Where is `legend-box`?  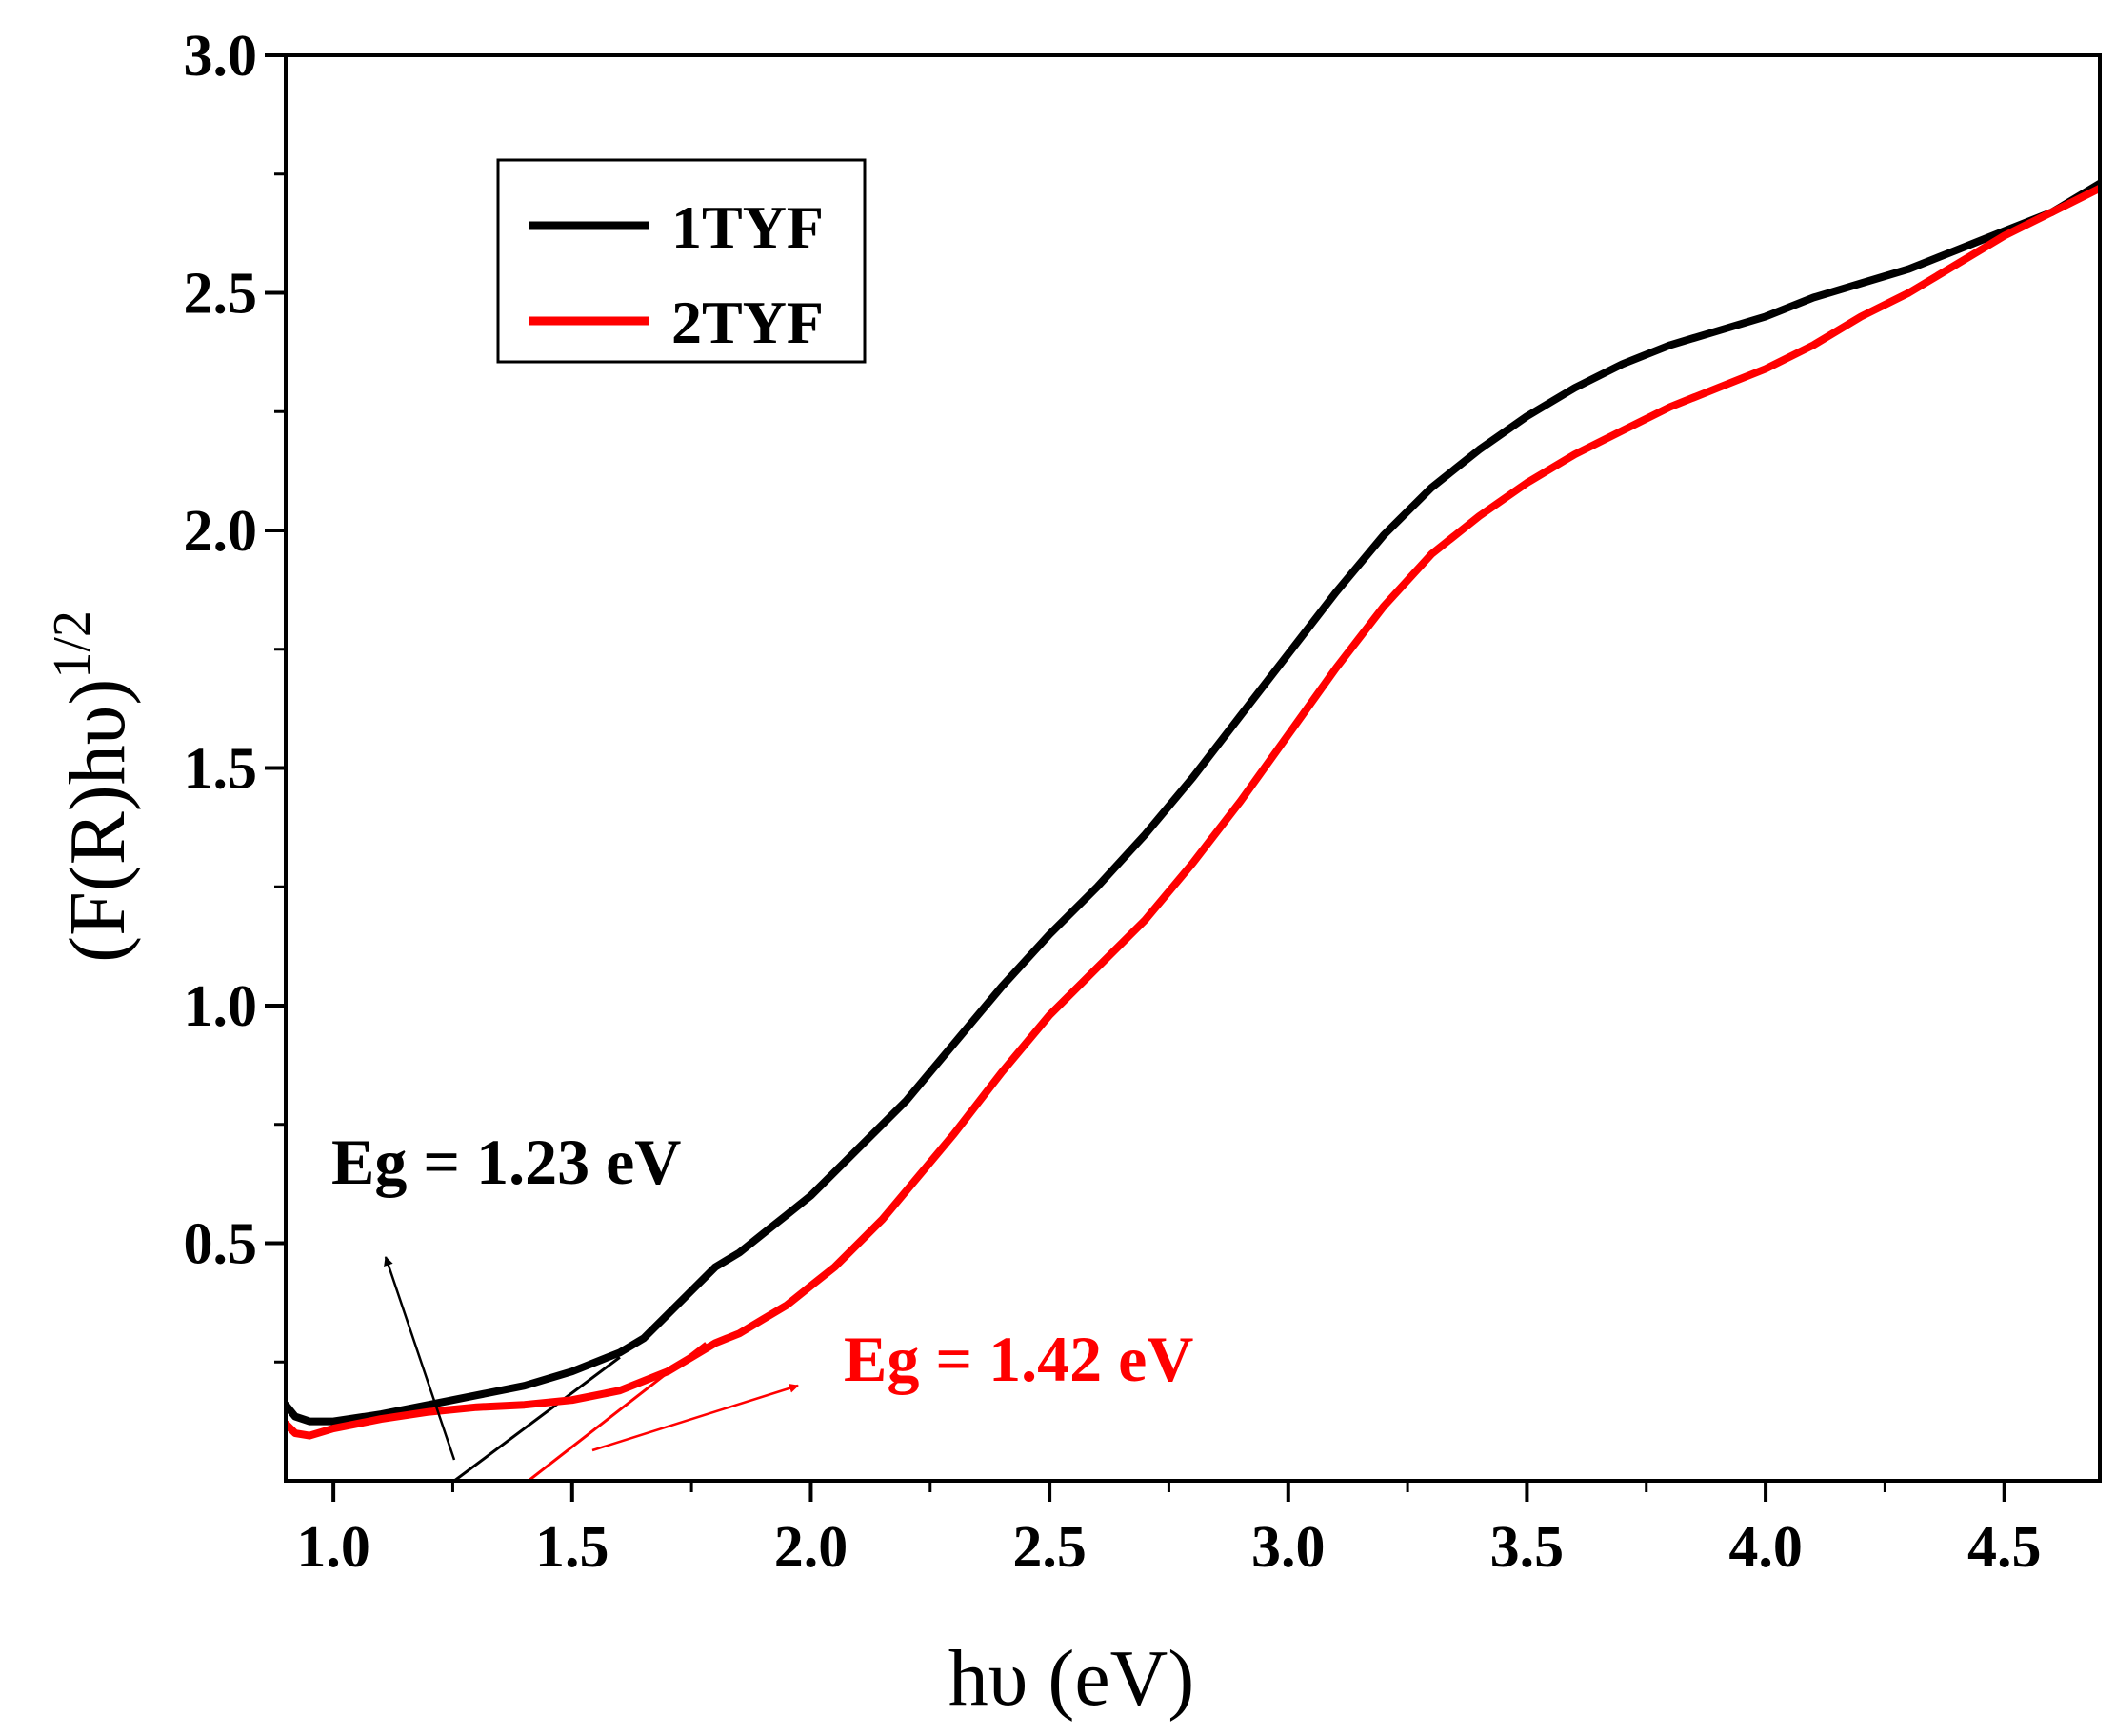
legend-box is located at coordinates (681, 261).